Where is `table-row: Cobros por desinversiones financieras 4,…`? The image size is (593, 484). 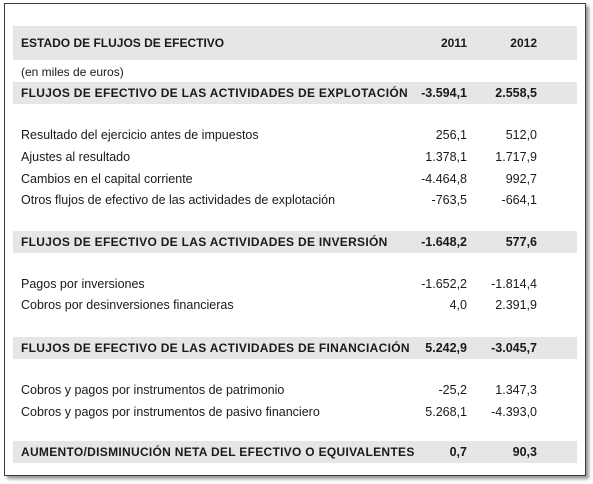 table-row: Cobros por desinversiones financieras 4,… is located at coordinates (295, 305).